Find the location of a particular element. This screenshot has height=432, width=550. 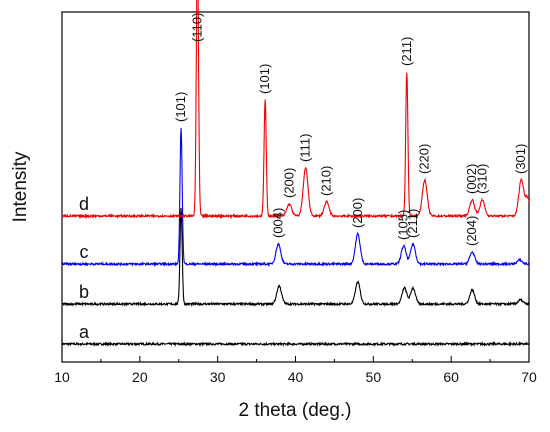

peak-label: (210) is located at coordinates (326, 181).